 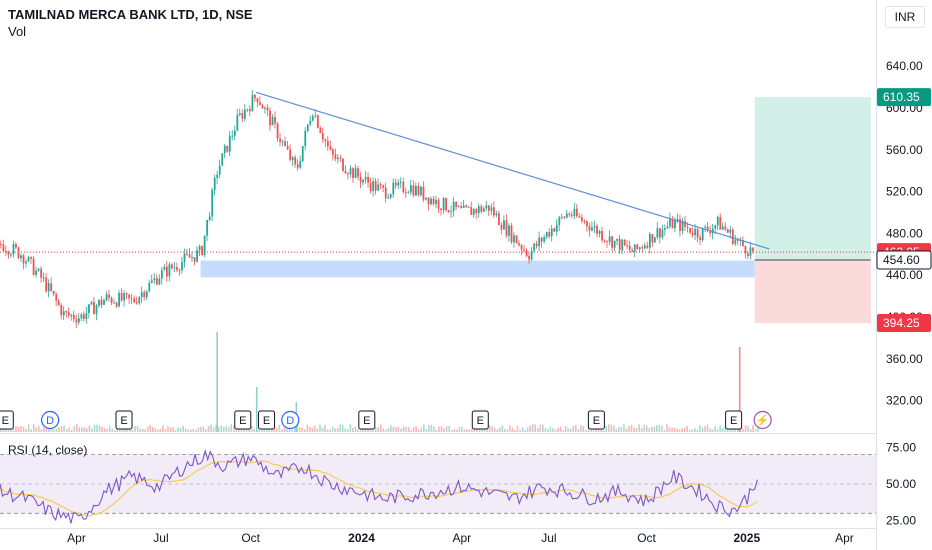 I want to click on time-tick-label: Oct, so click(x=250, y=538).